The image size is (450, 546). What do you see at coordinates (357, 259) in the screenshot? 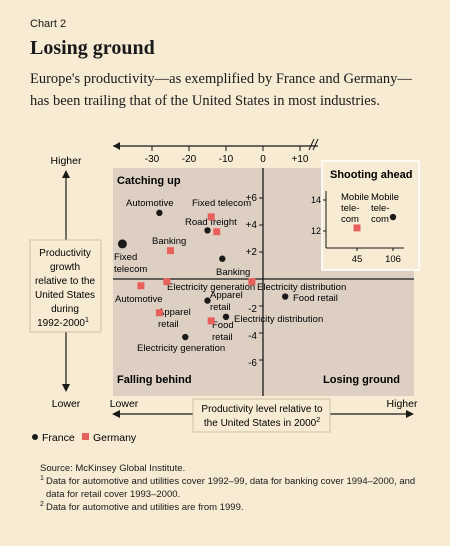
I see `inset-x-tick-label: 45` at bounding box center [357, 259].